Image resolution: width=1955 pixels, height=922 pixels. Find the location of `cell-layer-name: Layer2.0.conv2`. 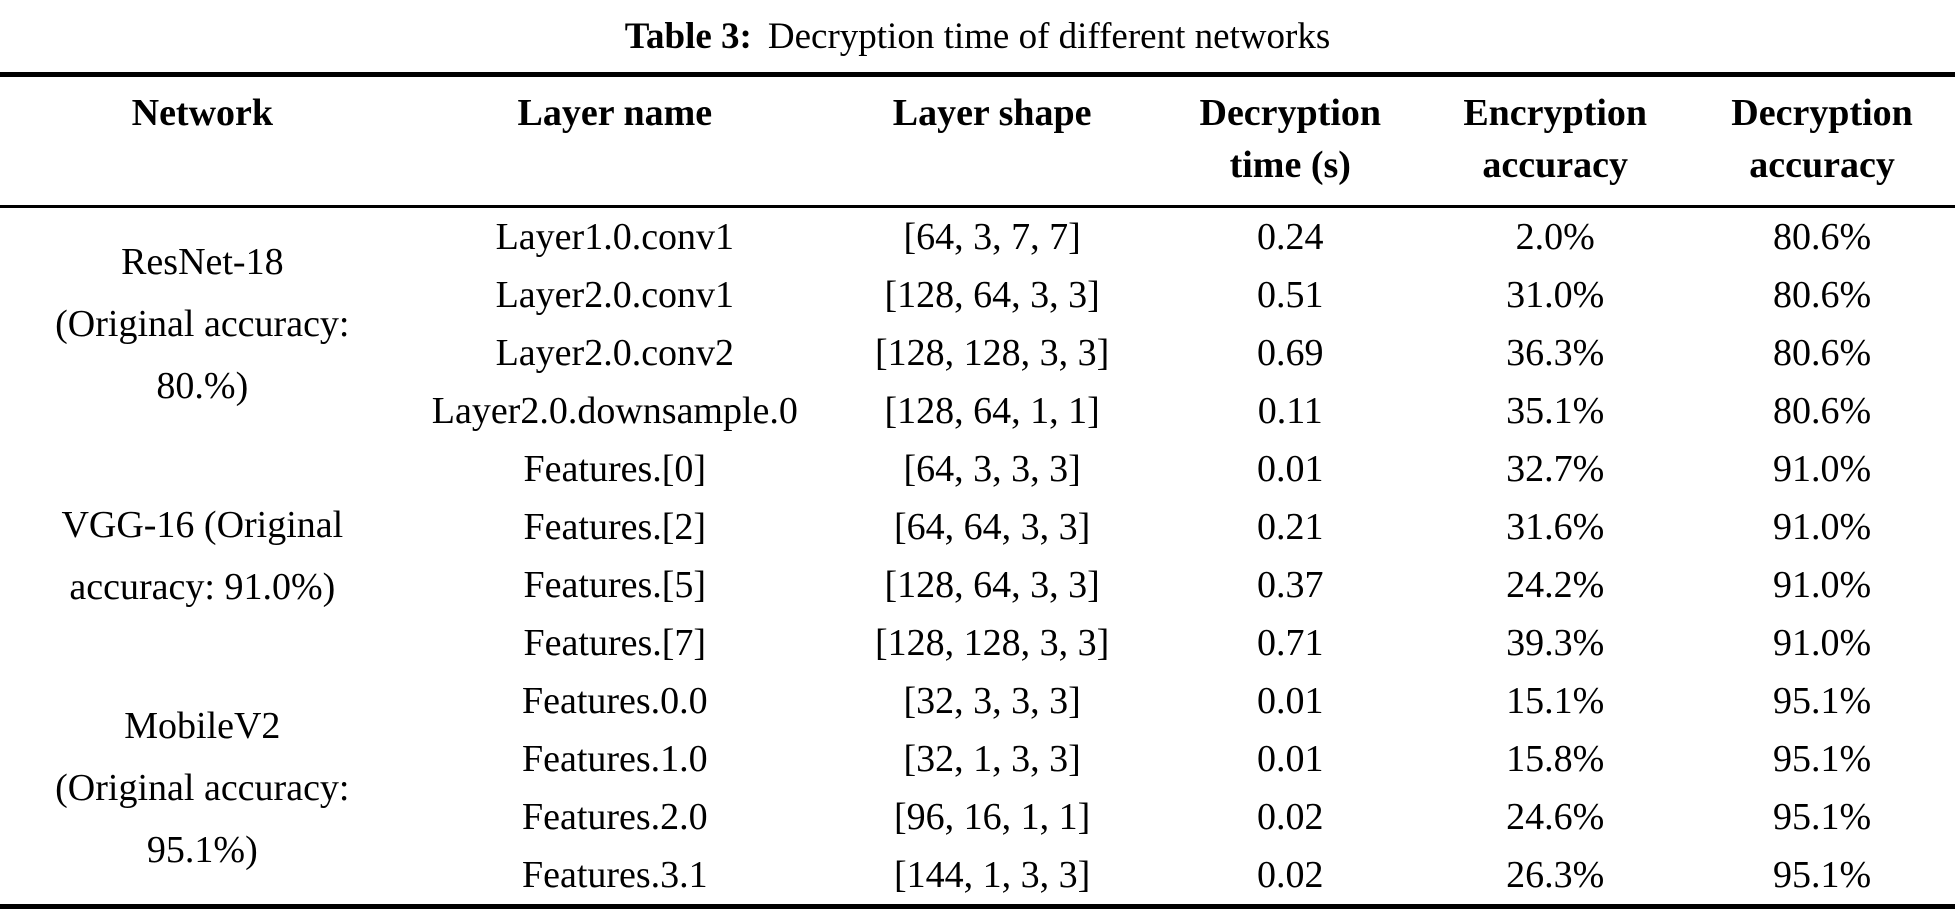

cell-layer-name: Layer2.0.conv2 is located at coordinates (615, 353).